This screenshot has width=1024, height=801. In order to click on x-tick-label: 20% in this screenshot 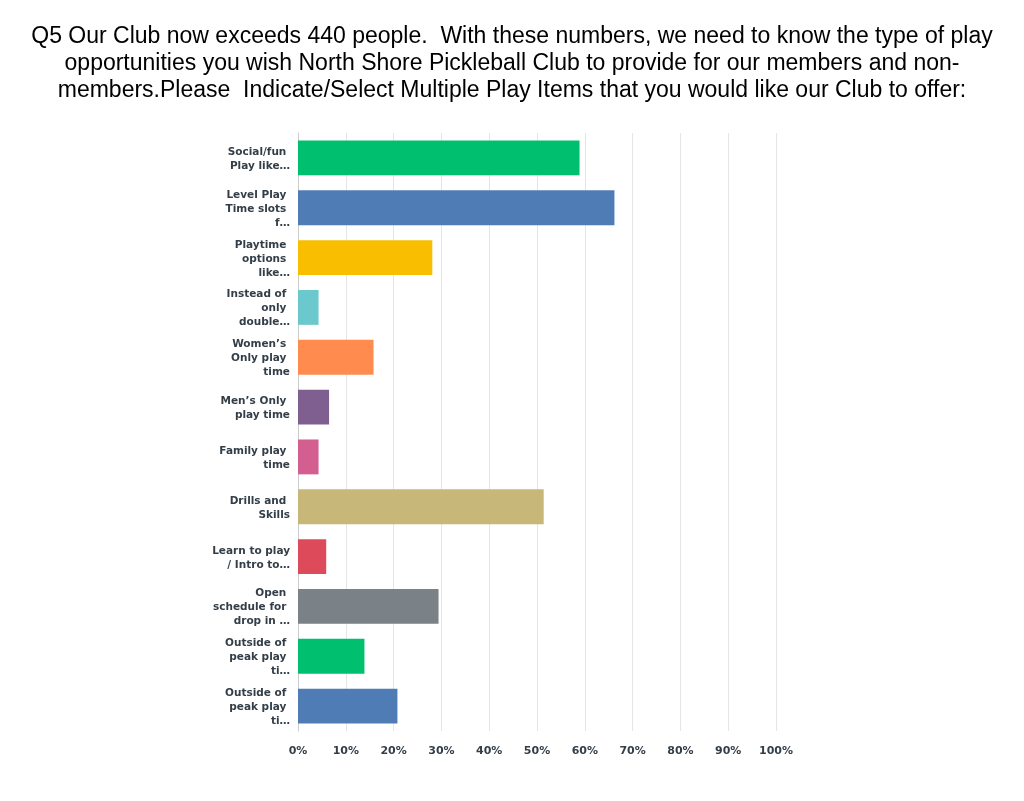, I will do `click(393, 750)`.